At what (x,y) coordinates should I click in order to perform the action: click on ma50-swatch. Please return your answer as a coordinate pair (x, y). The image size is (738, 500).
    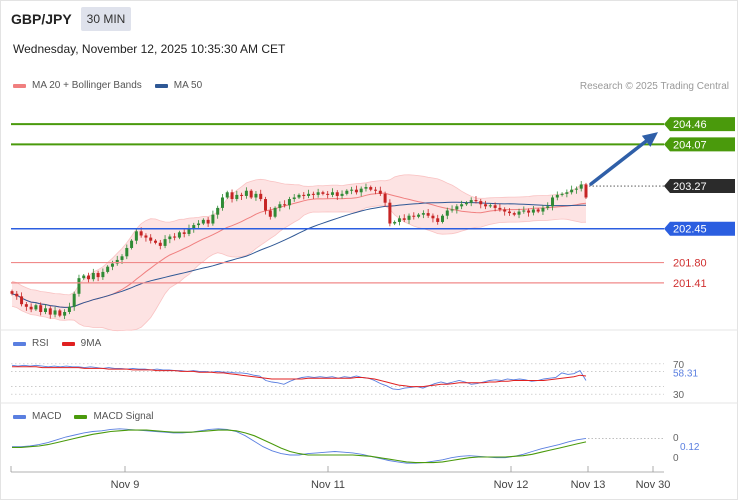
    Looking at the image, I should click on (161, 85).